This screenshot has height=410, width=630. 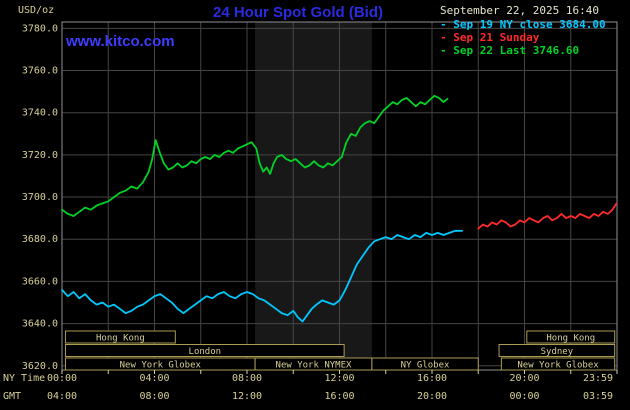 What do you see at coordinates (24, 378) in the screenshot?
I see `ny-time-axis-label: NY Time` at bounding box center [24, 378].